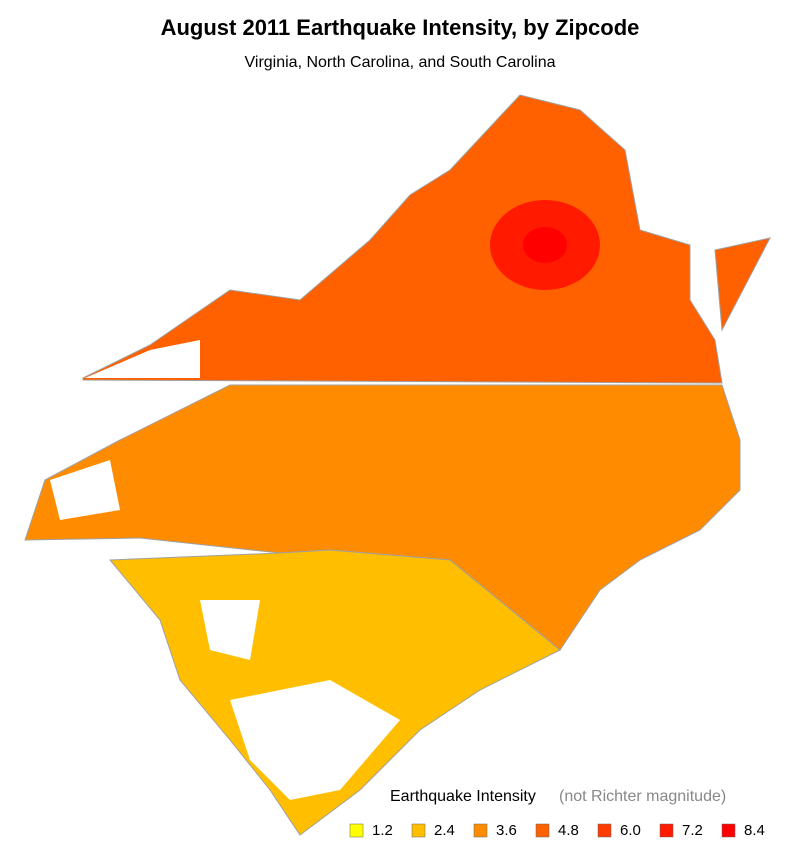 This screenshot has width=800, height=850. I want to click on legend-label: 7.2, so click(692, 830).